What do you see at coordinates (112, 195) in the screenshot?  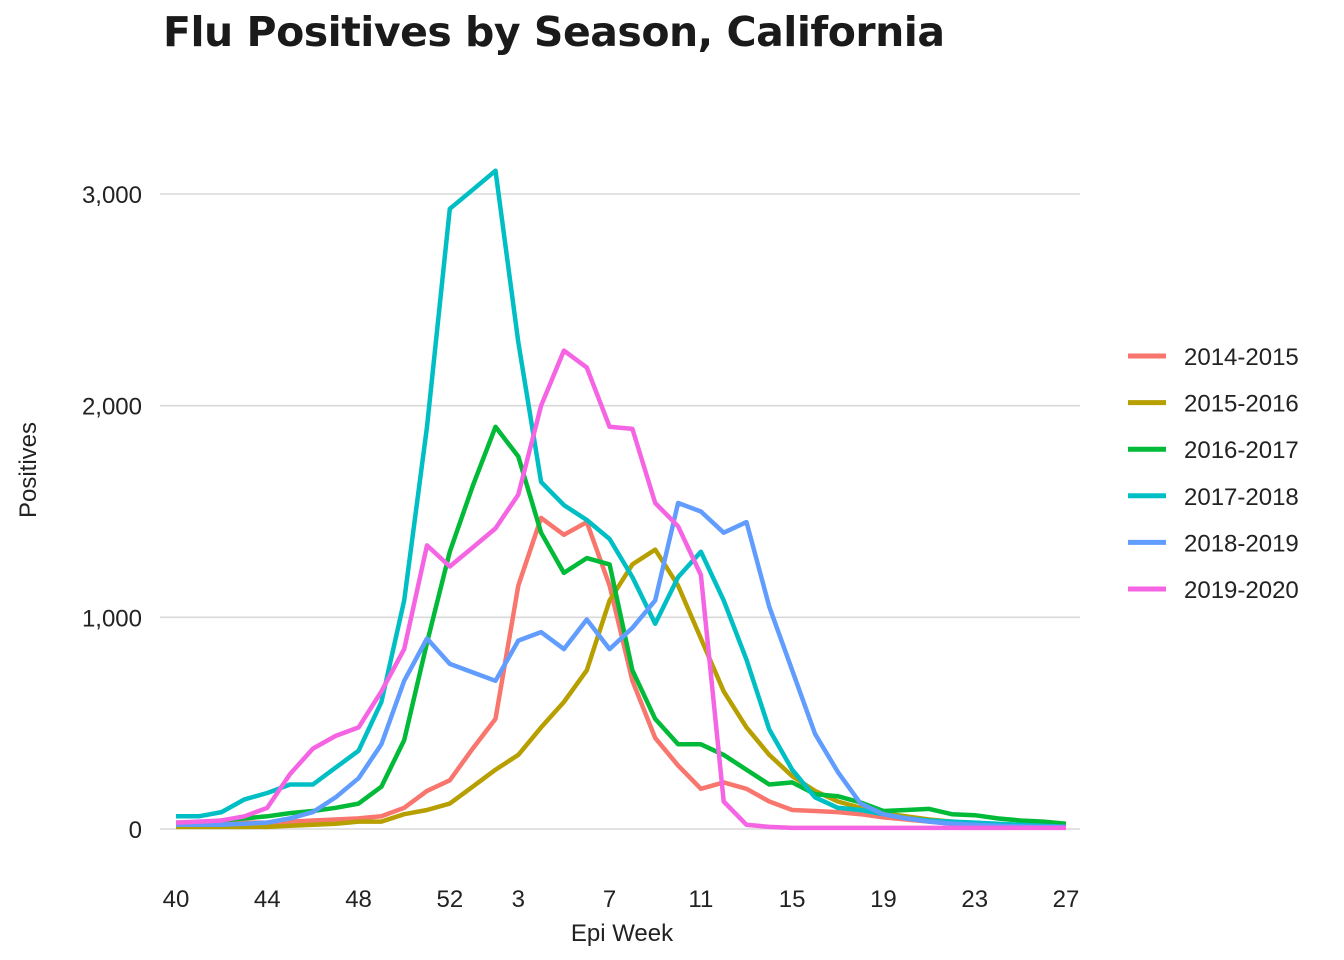 I see `y-tick-label: 3,000` at bounding box center [112, 195].